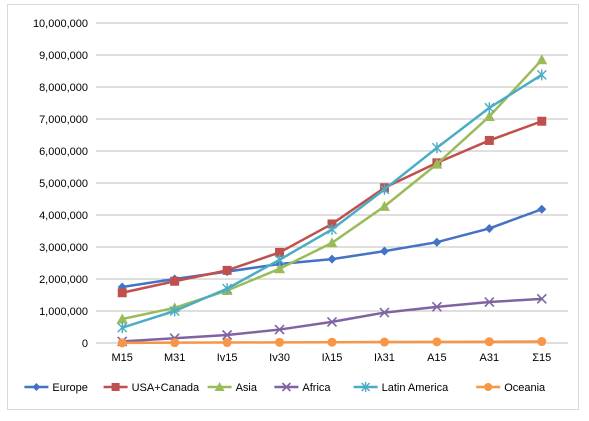  Describe the element at coordinates (85, 344) in the screenshot. I see `y-tick-label: 0` at that location.